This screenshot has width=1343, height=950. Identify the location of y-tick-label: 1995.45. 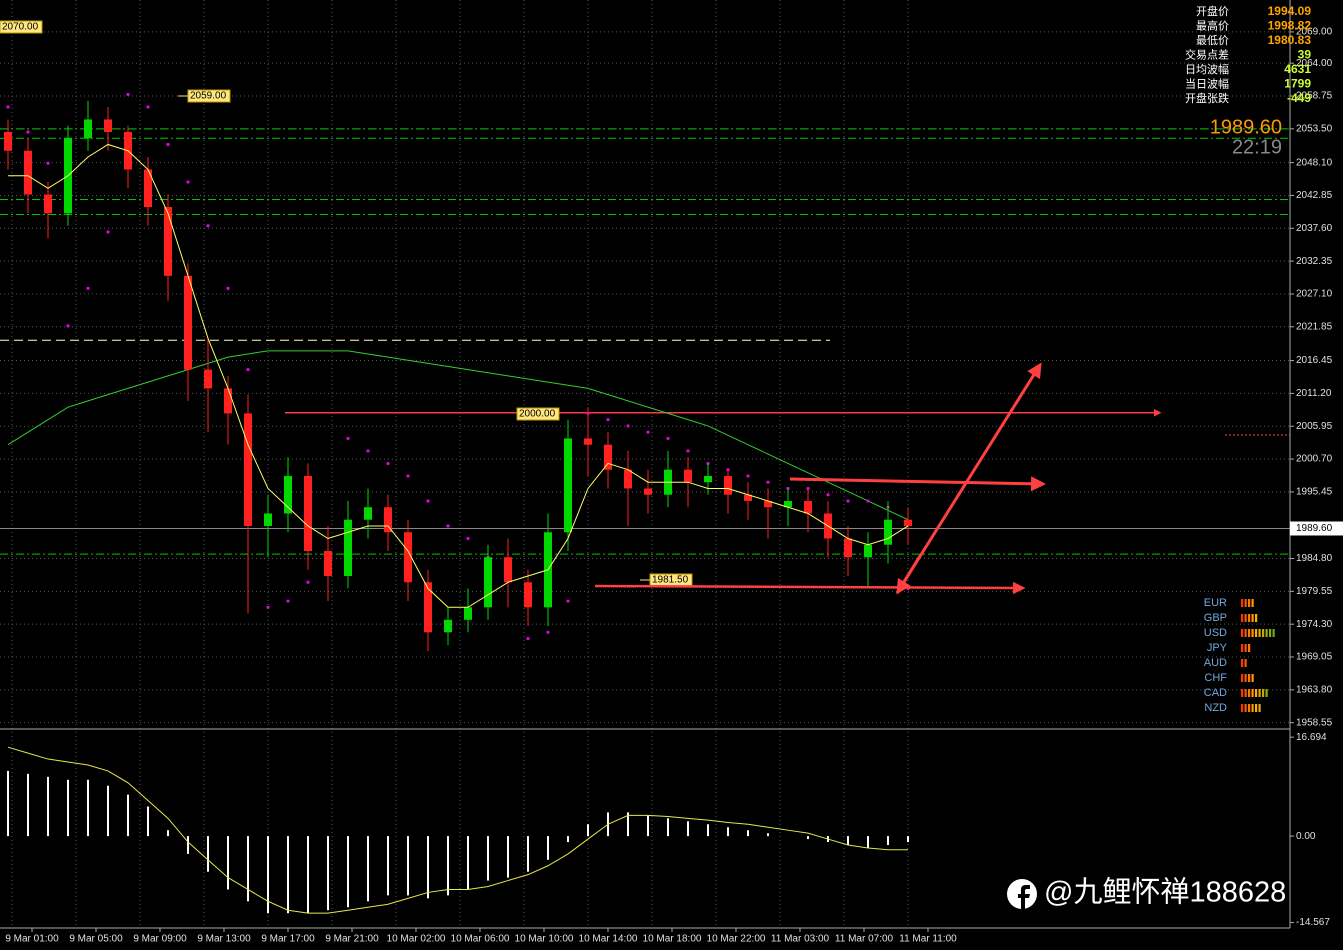
(1314, 492).